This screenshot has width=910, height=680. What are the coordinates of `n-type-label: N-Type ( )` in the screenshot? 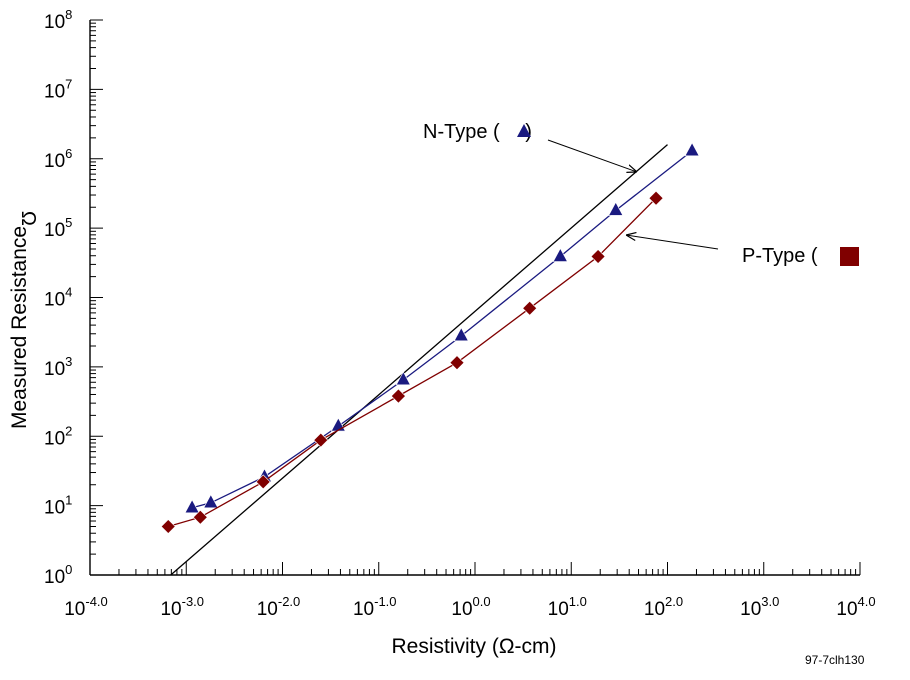 It's located at (477, 132).